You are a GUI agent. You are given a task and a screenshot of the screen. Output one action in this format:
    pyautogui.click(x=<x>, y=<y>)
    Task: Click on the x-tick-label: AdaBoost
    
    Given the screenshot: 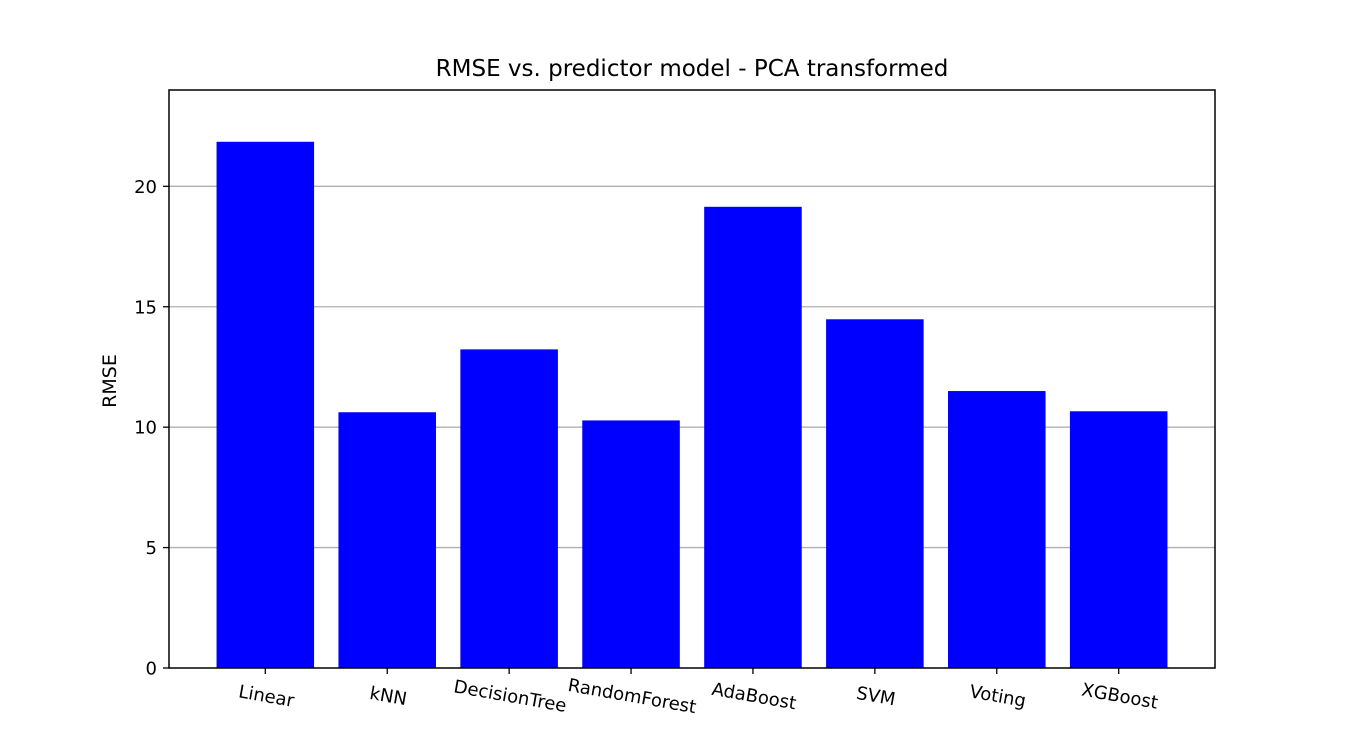 What is the action you would take?
    pyautogui.click(x=754, y=696)
    